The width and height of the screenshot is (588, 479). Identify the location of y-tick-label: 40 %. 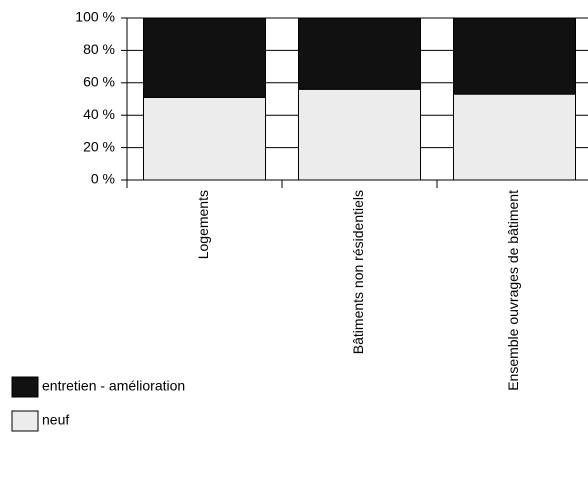
(99, 114).